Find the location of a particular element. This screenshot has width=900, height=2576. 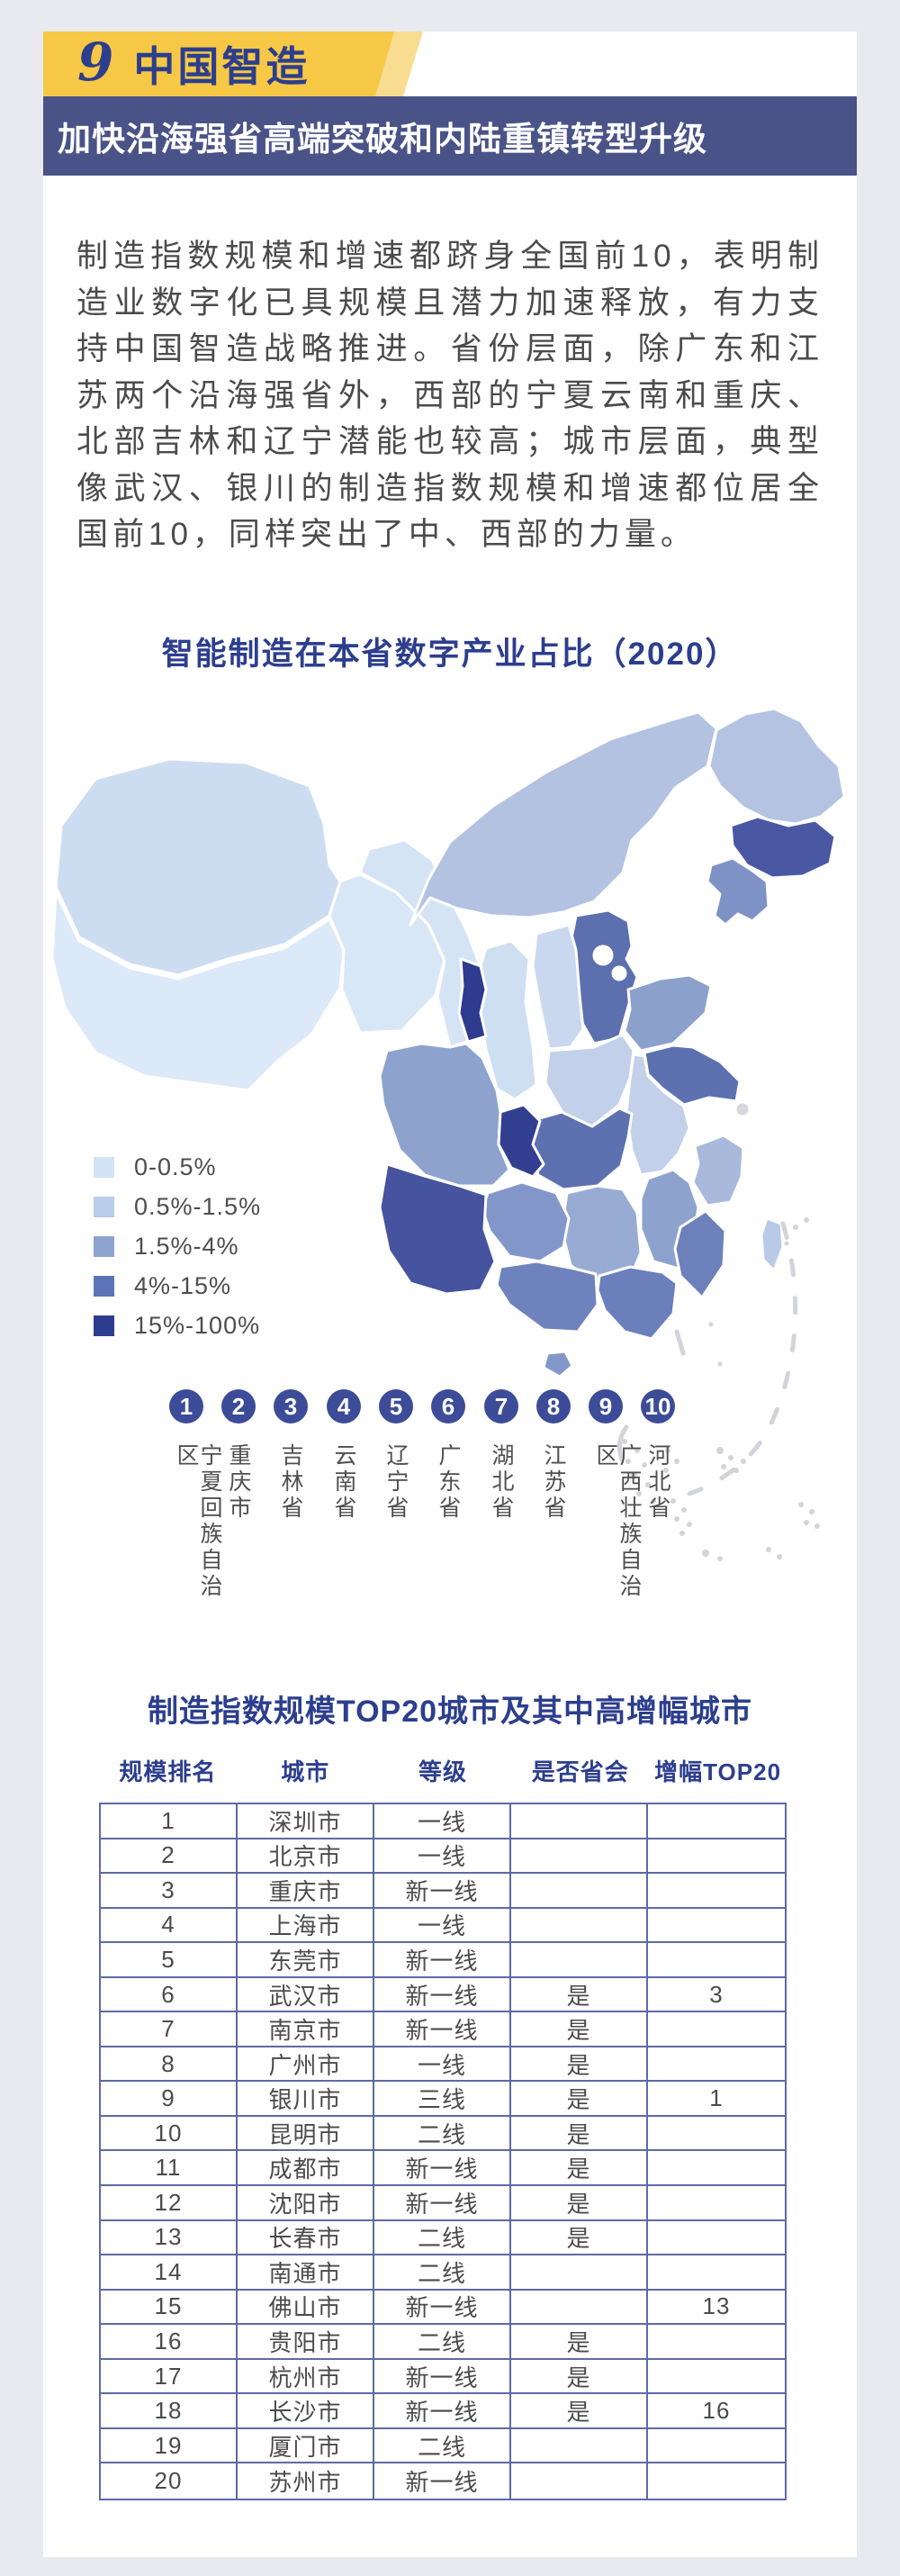

table-cell: 19 is located at coordinates (169, 2446).